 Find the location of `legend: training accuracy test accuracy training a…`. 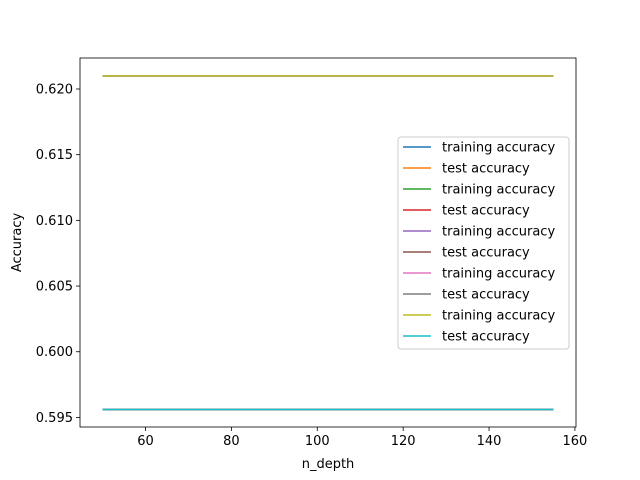

legend: training accuracy test accuracy training a… is located at coordinates (483, 243).